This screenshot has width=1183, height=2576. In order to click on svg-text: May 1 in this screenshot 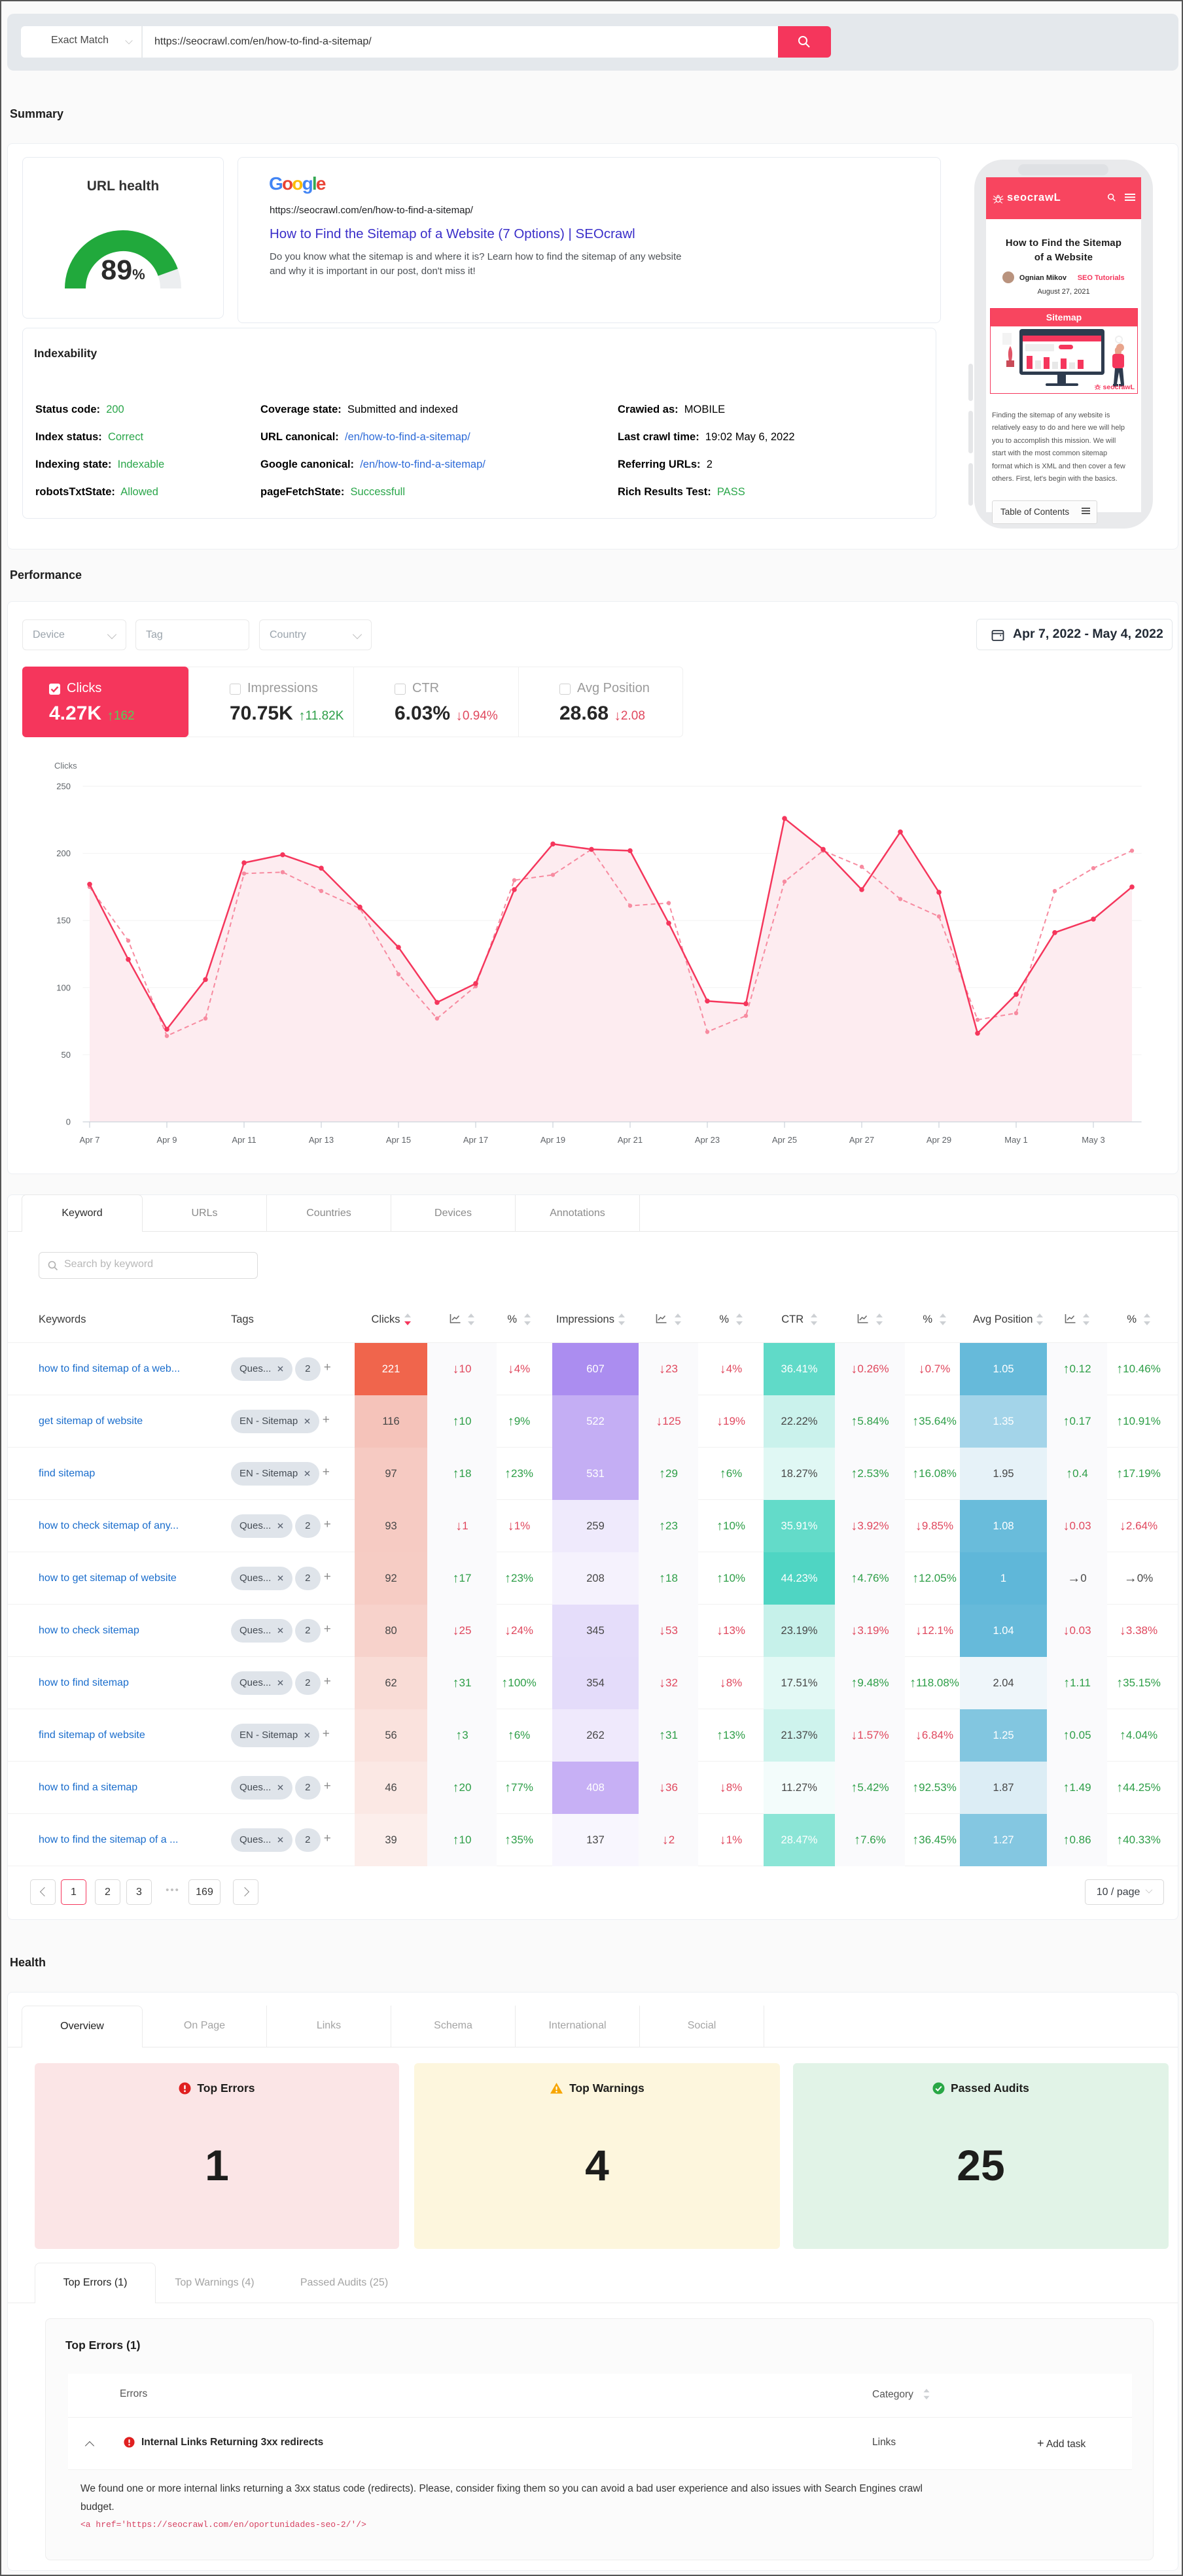, I will do `click(1015, 1140)`.